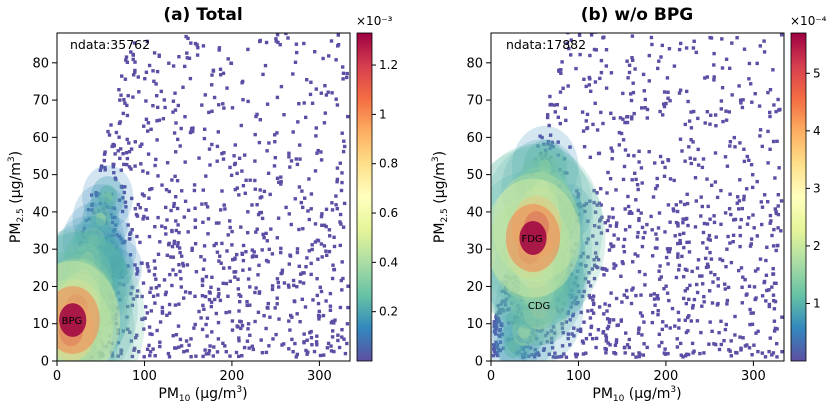 The width and height of the screenshot is (836, 409). Describe the element at coordinates (385, 188) in the screenshot. I see `panel-a-colorbar-ticks: 0.20.40.60.811.2` at that location.